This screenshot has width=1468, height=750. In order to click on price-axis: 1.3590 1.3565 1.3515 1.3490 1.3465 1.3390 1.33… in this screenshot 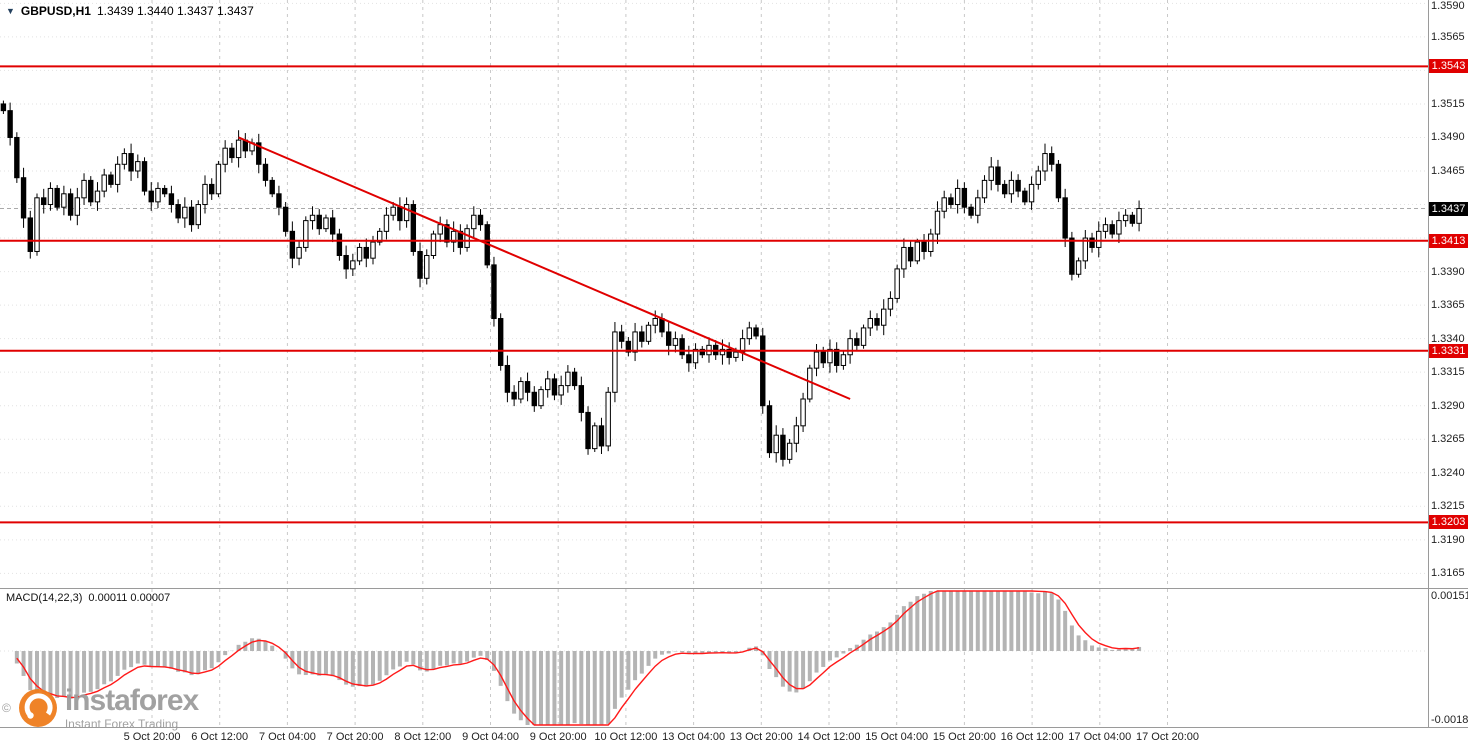, I will do `click(1448, 294)`.